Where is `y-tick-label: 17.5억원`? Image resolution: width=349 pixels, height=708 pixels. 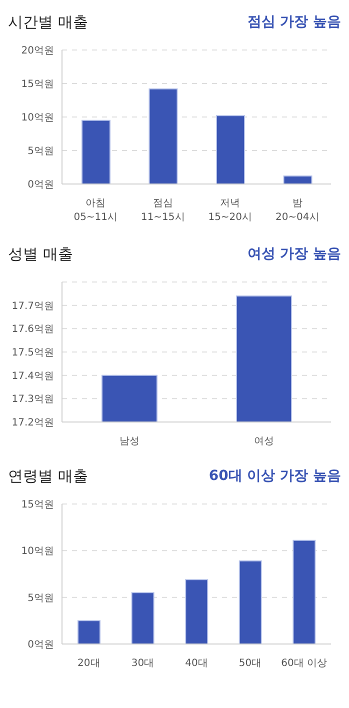
y-tick-label: 17.5억원 is located at coordinates (33, 353).